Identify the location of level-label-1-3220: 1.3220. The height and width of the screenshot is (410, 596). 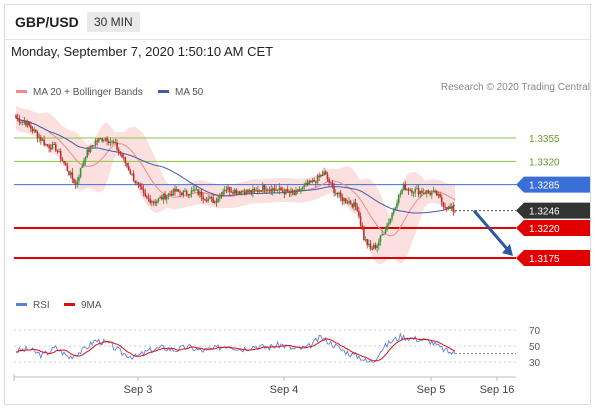
(544, 229).